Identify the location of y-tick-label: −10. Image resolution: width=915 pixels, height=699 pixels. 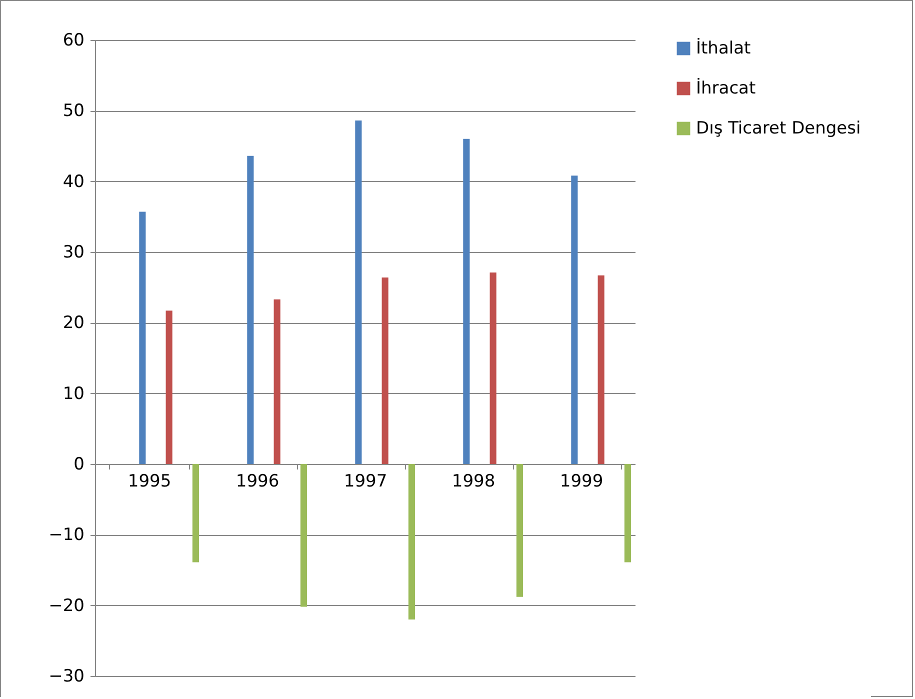
(66, 535).